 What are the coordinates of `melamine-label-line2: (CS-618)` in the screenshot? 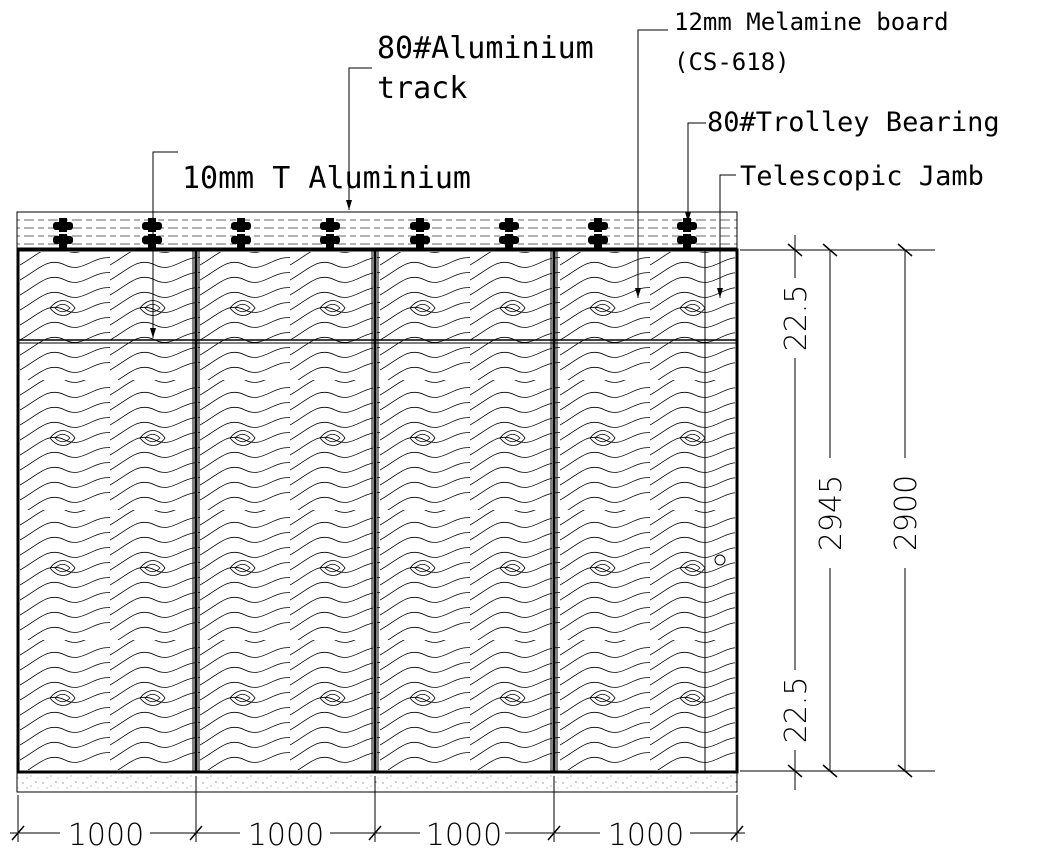 It's located at (732, 62).